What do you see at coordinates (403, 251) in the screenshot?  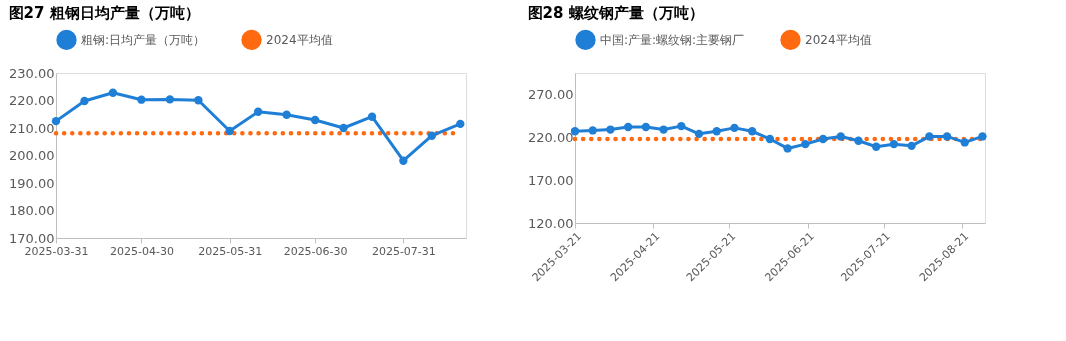 I see `x-tick-label: 2025-07-31` at bounding box center [403, 251].